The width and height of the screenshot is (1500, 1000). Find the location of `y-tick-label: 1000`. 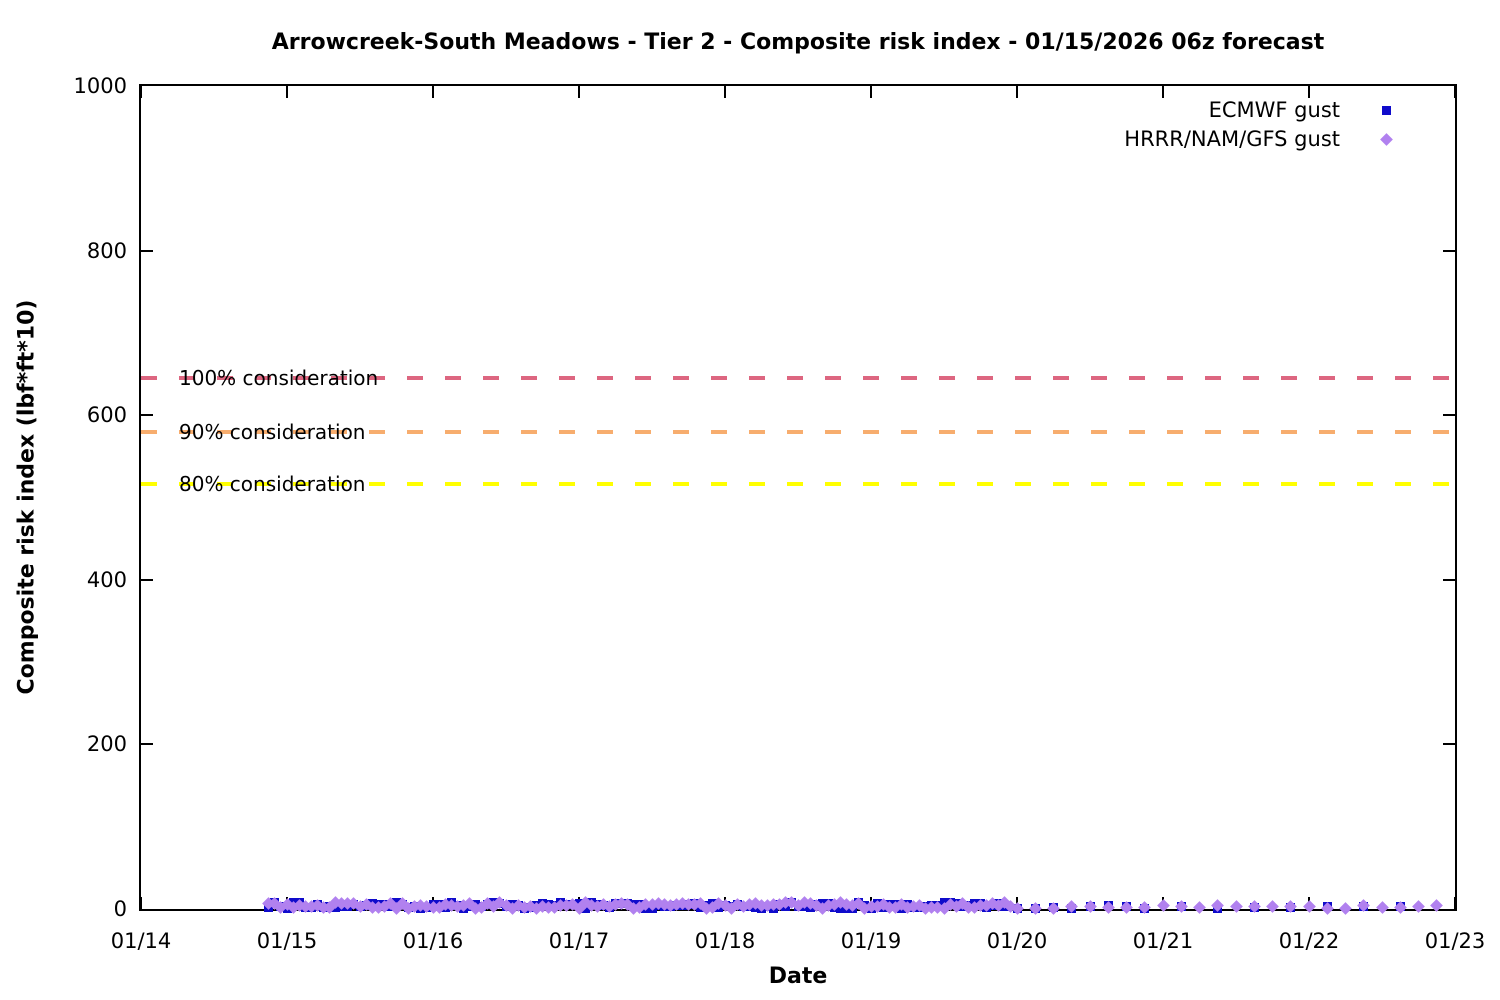

y-tick-label: 1000 is located at coordinates (100, 86).